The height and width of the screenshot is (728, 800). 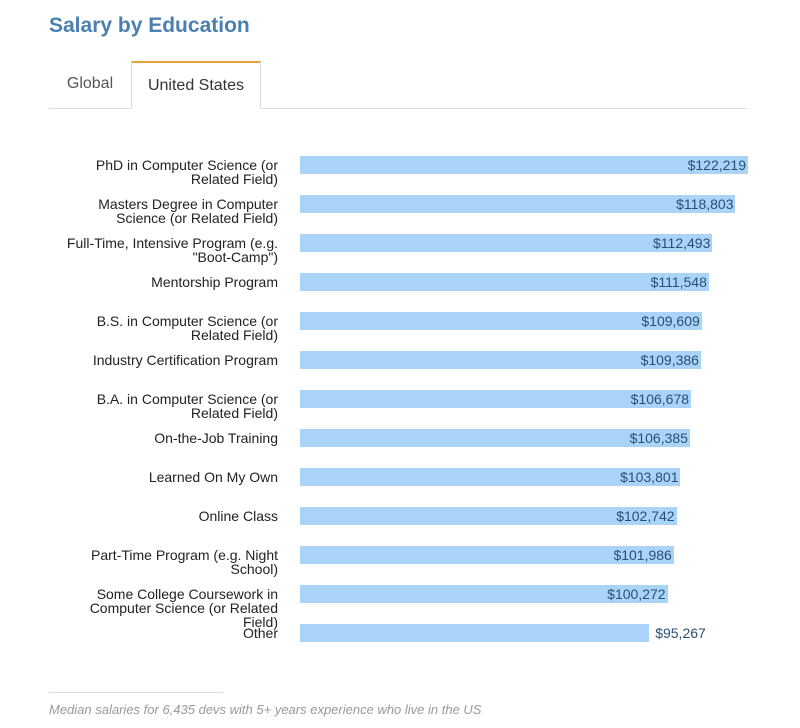 I want to click on footnote-divider, so click(x=136, y=692).